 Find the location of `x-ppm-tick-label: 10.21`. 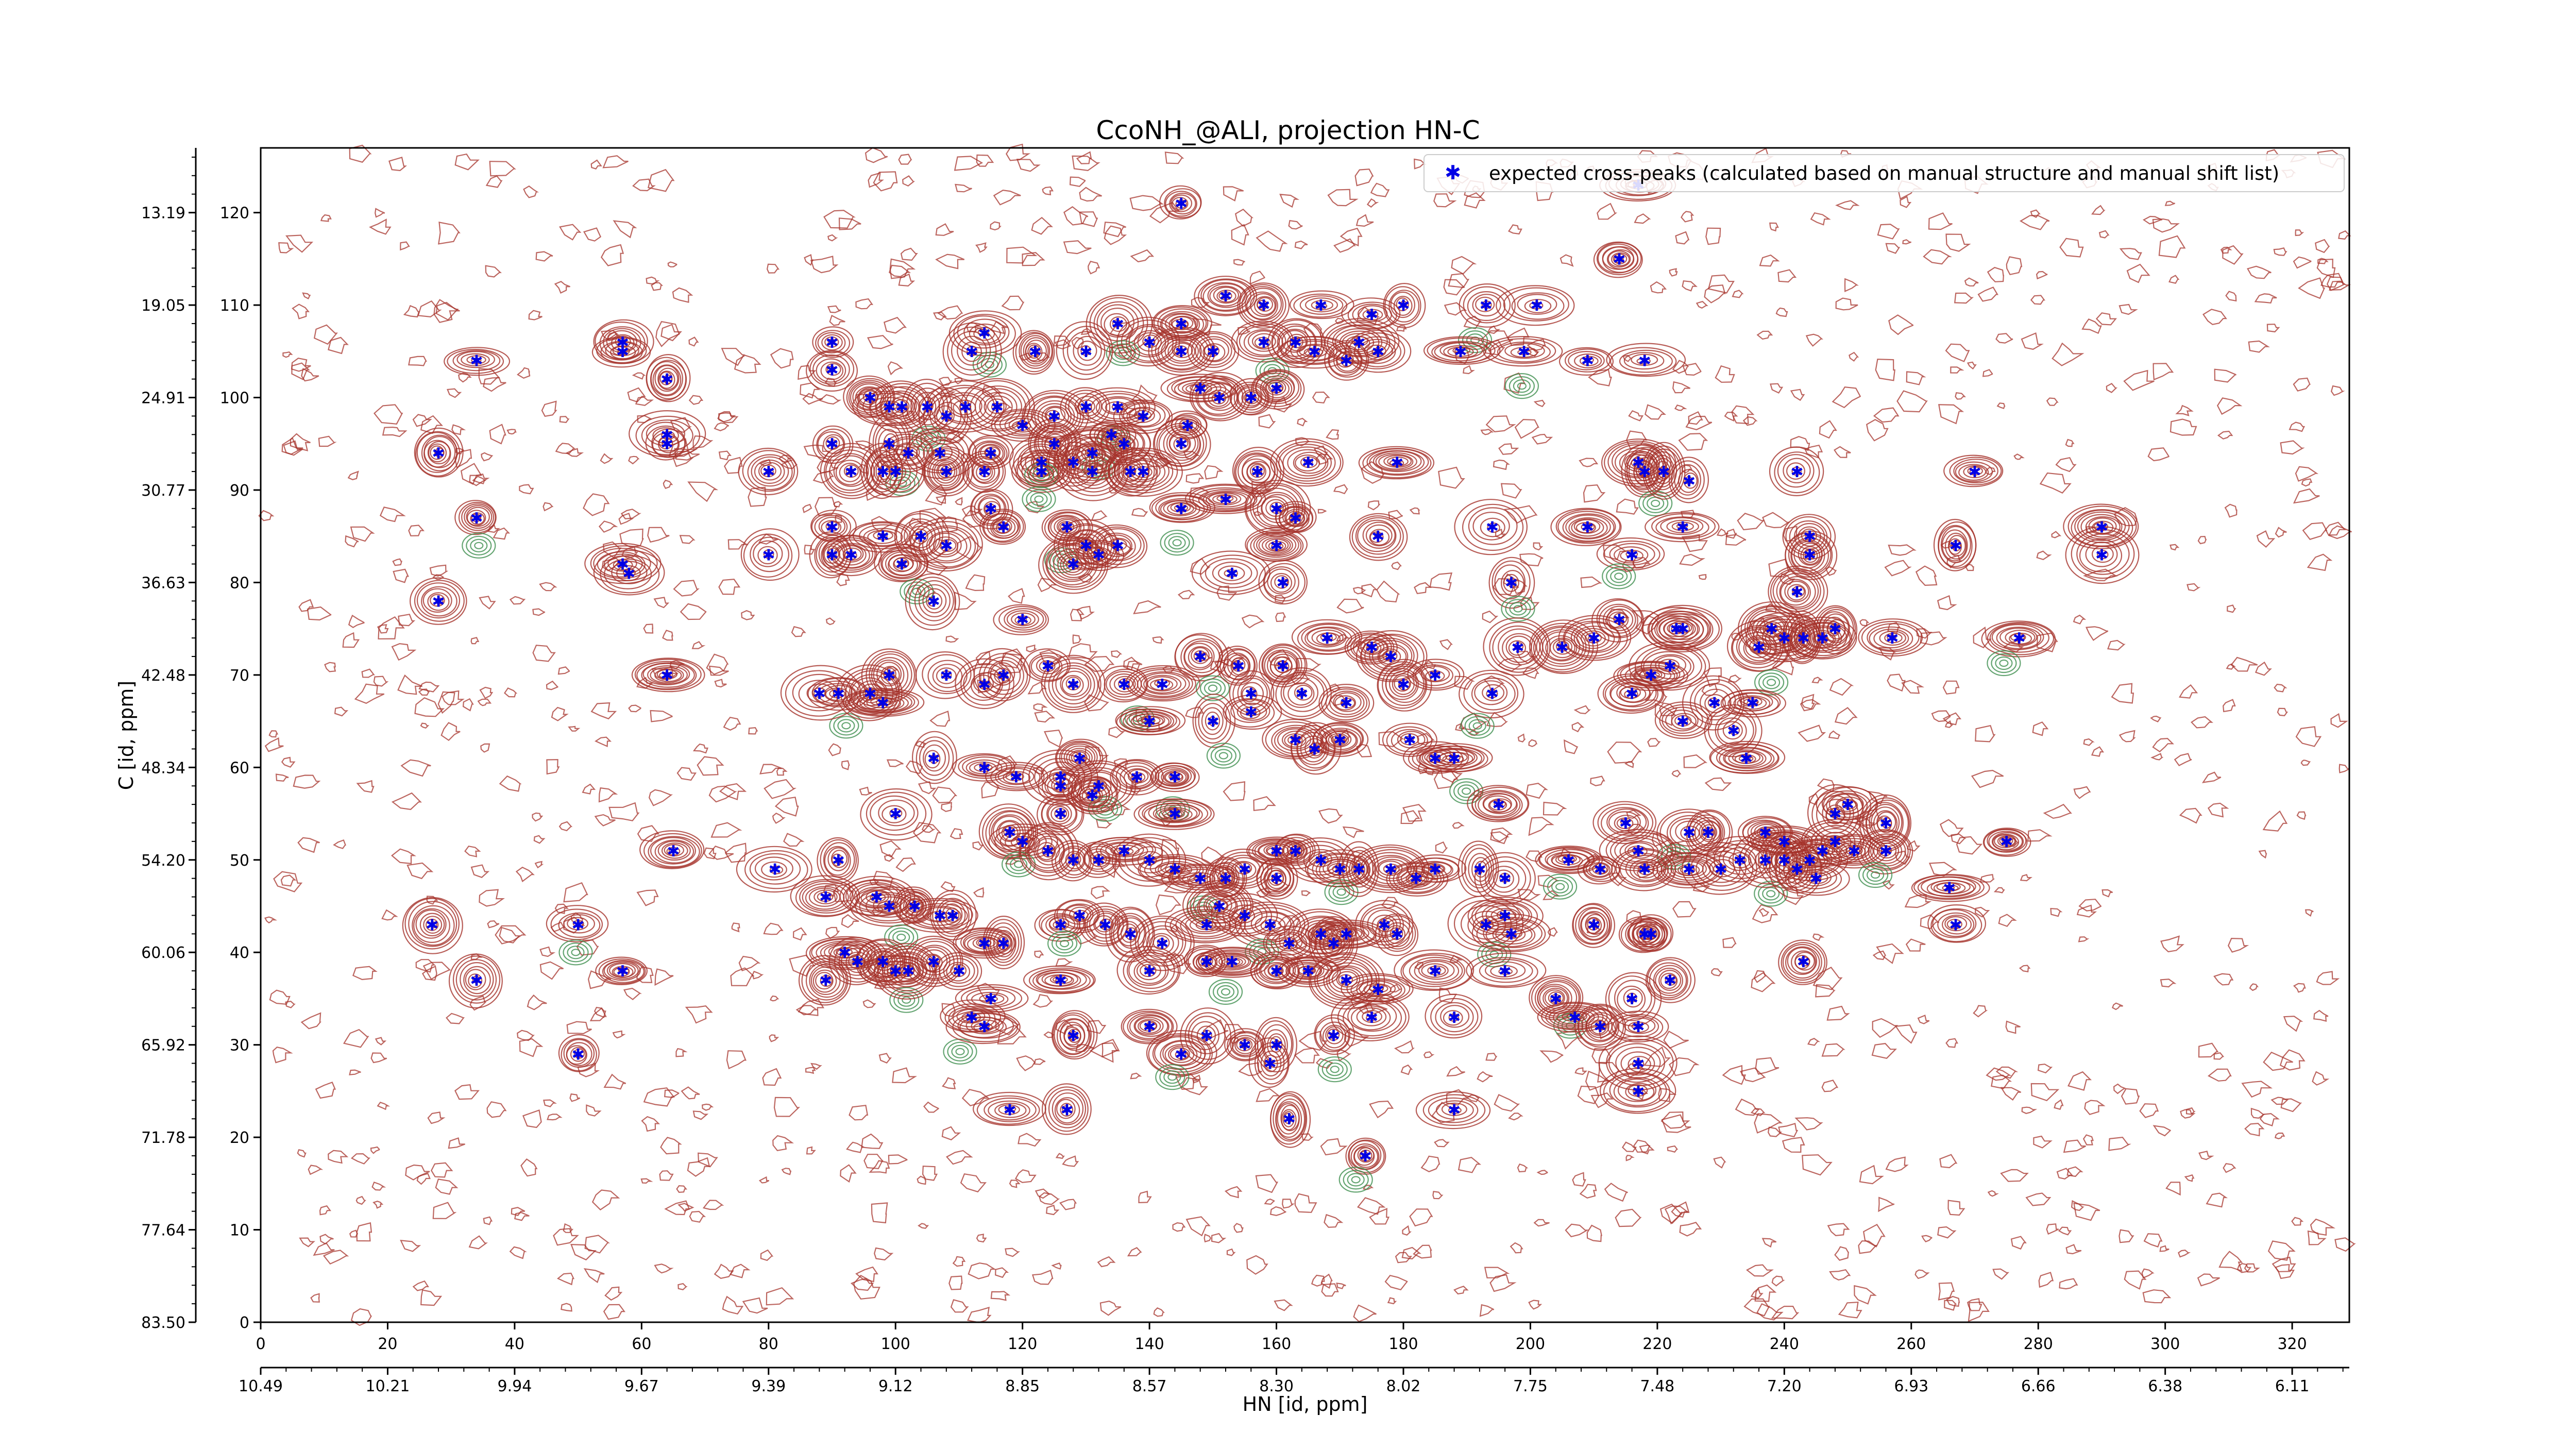

x-ppm-tick-label: 10.21 is located at coordinates (388, 1386).